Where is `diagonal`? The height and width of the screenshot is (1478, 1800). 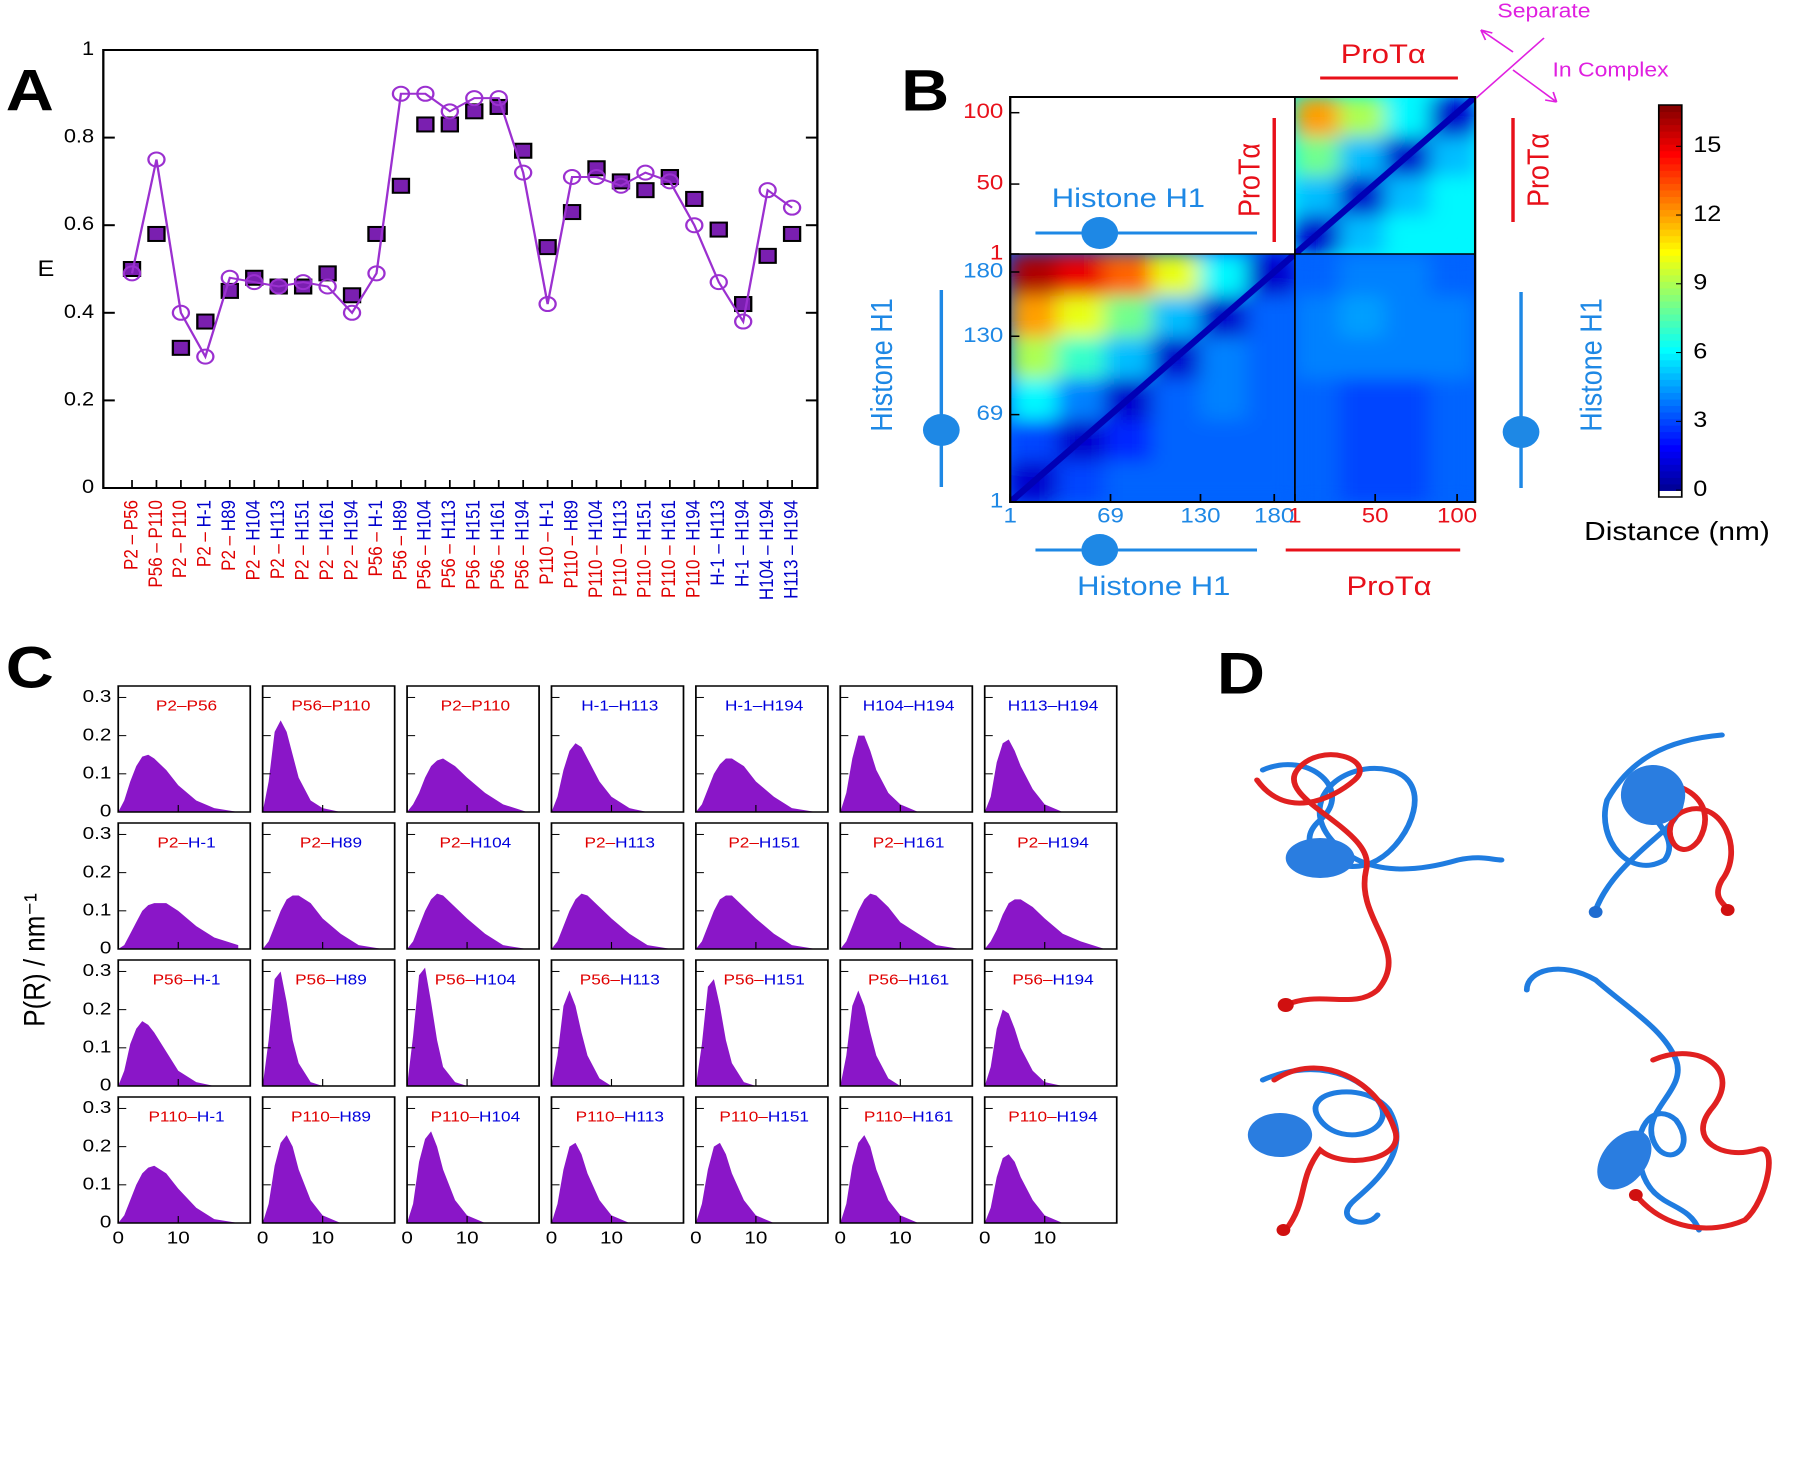 diagonal is located at coordinates (1152, 378).